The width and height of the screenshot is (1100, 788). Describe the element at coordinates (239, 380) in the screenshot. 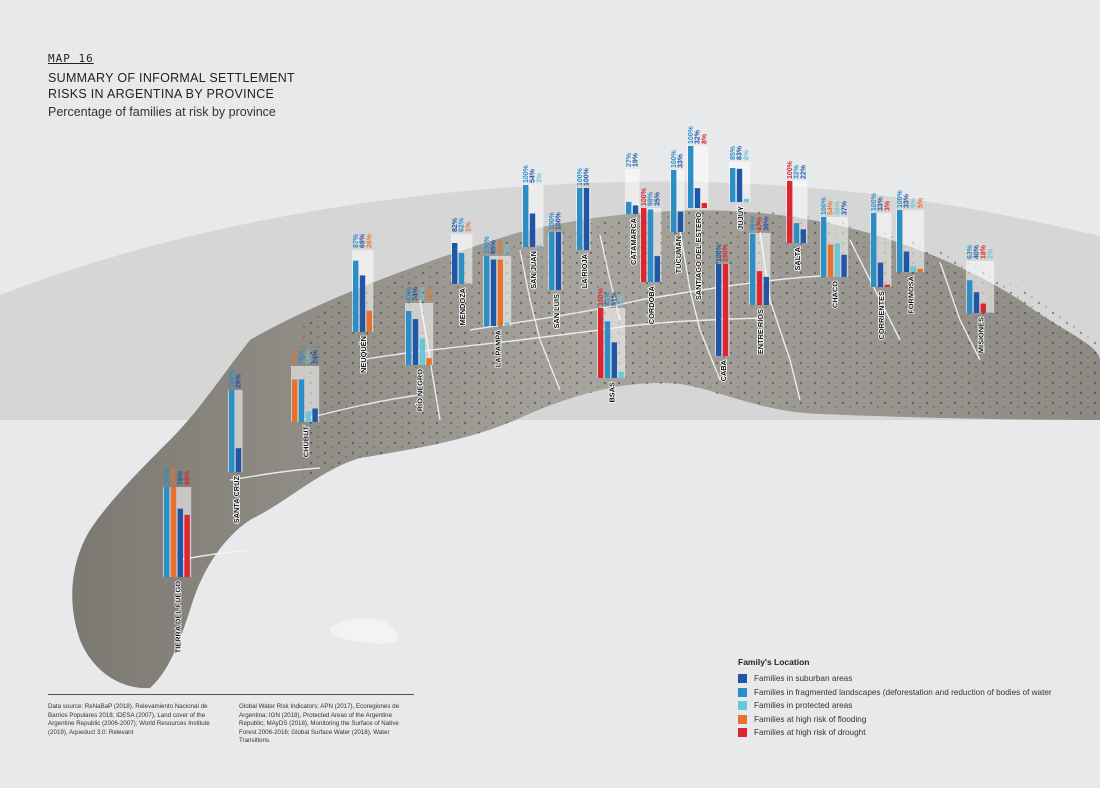

I see `bar-value-label: 29%` at that location.